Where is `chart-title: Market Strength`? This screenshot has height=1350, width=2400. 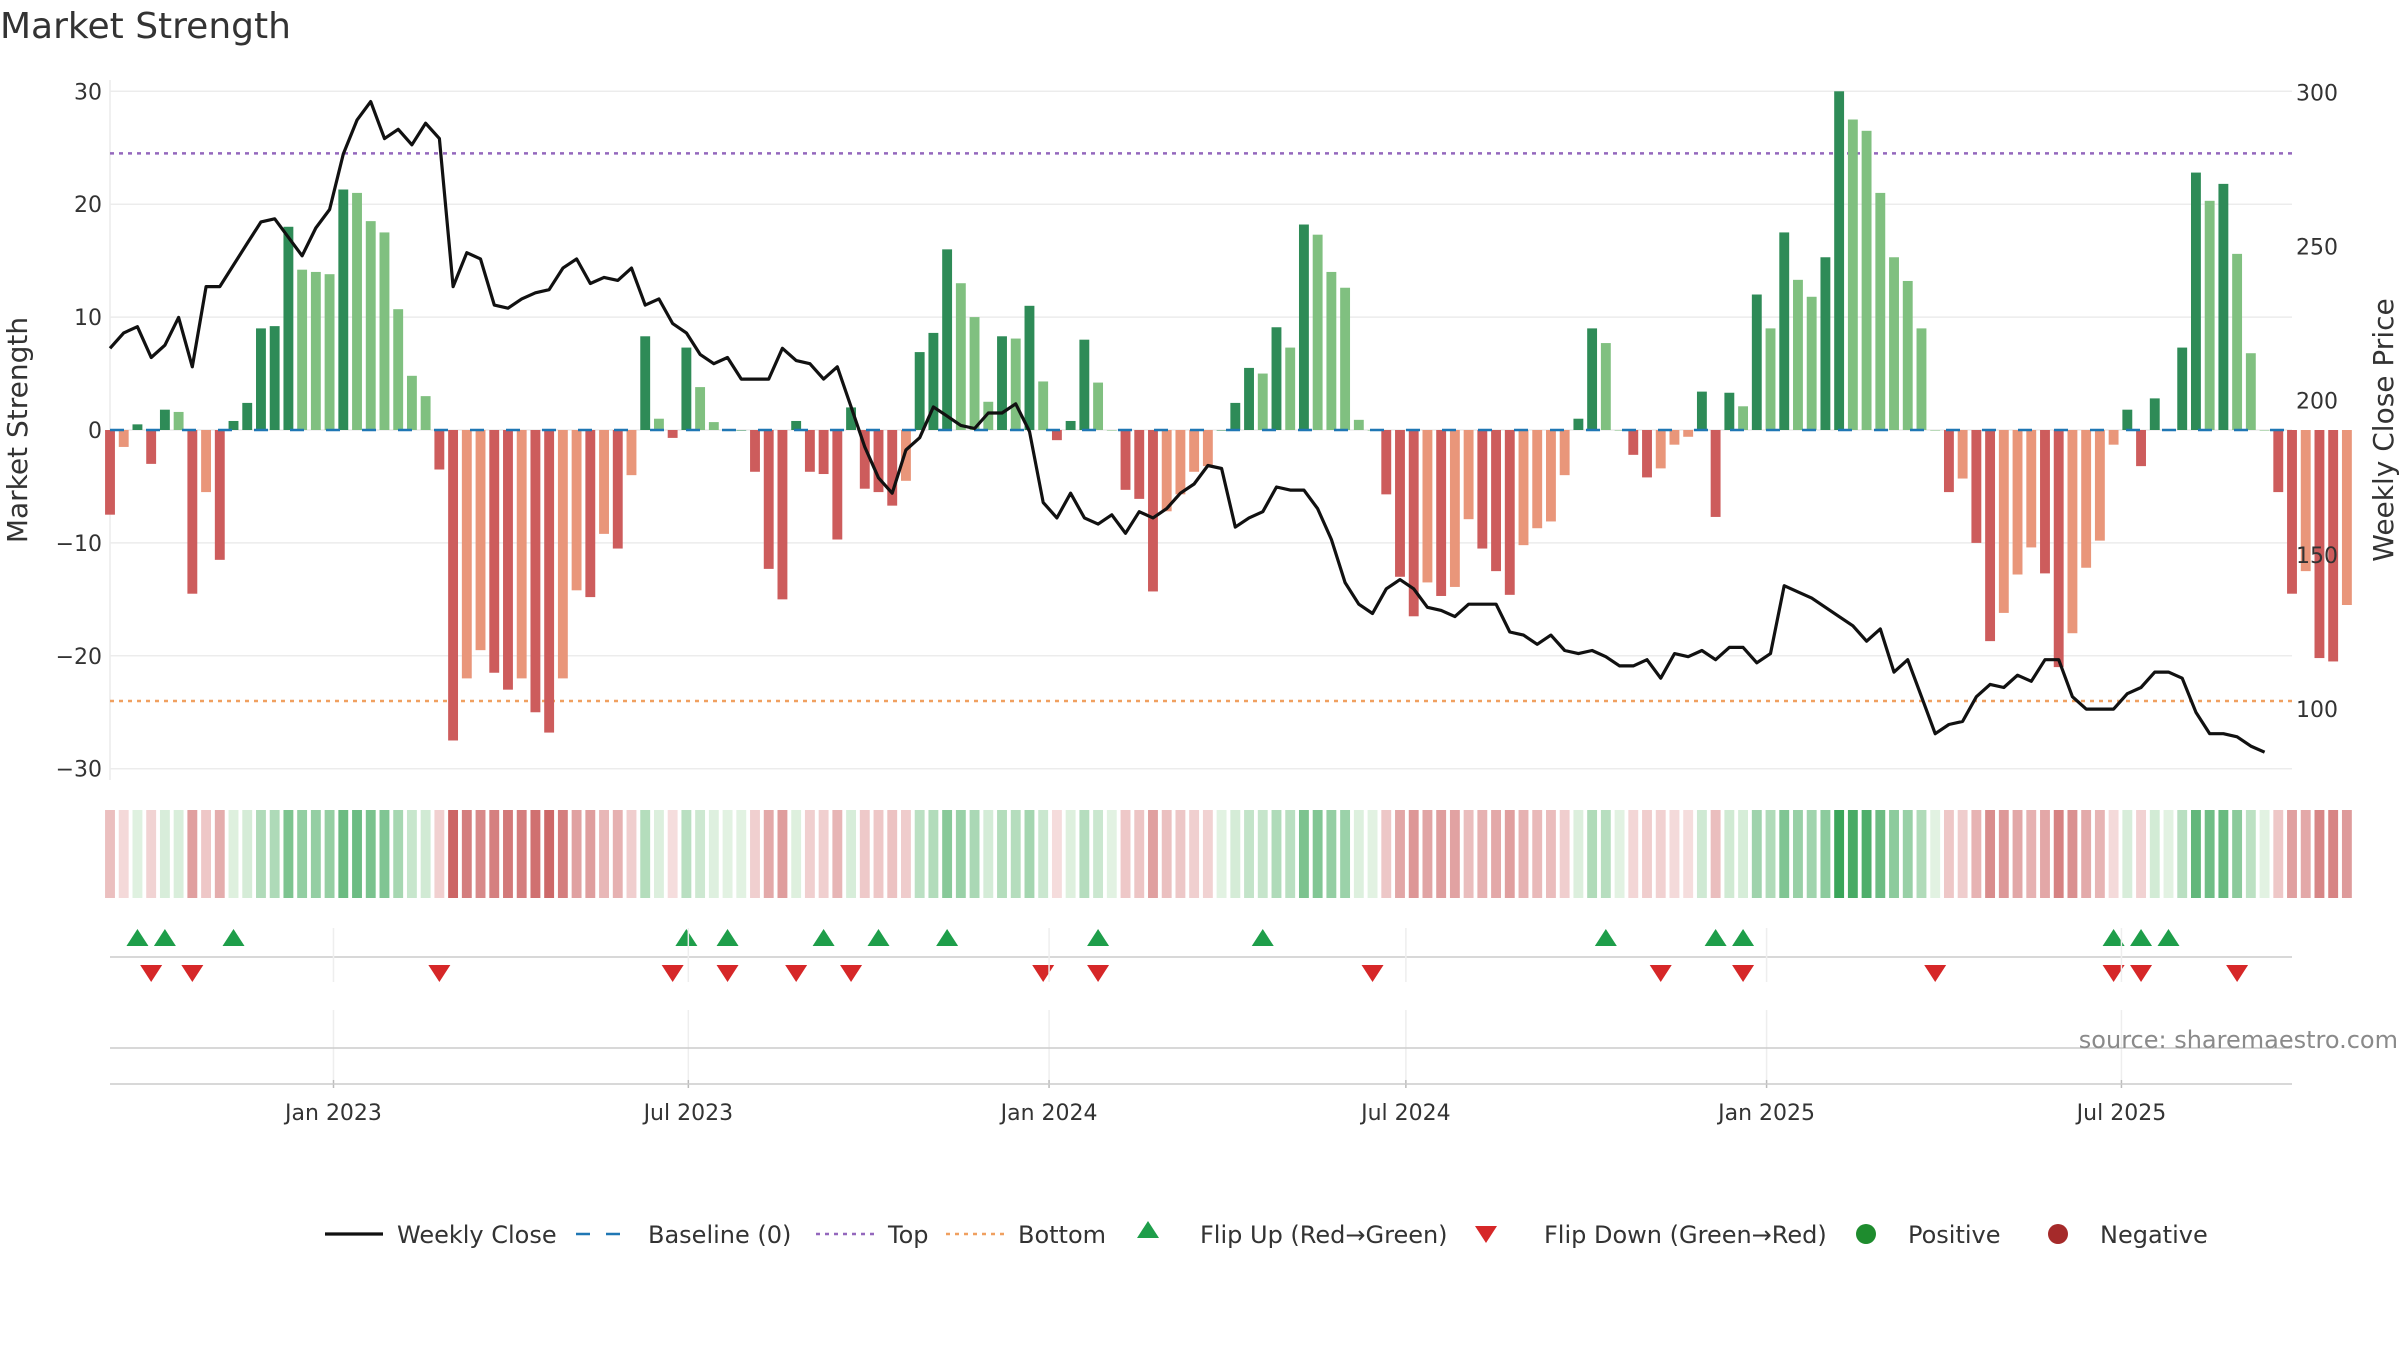
chart-title: Market Strength is located at coordinates (145, 26).